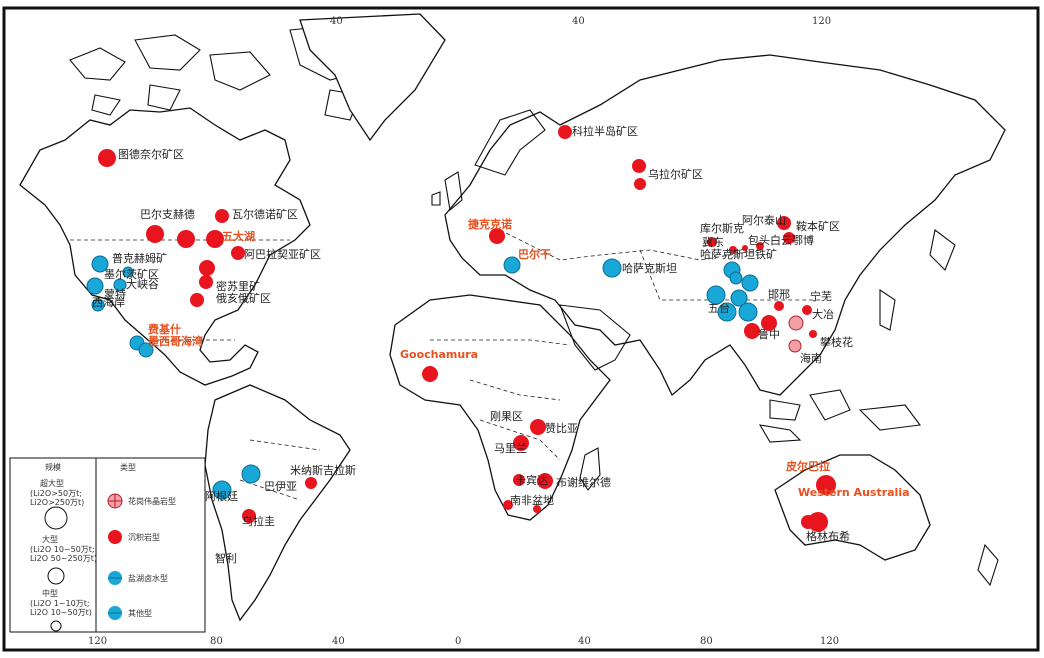  I want to click on deposit-label: 大峡谷, so click(142, 284).